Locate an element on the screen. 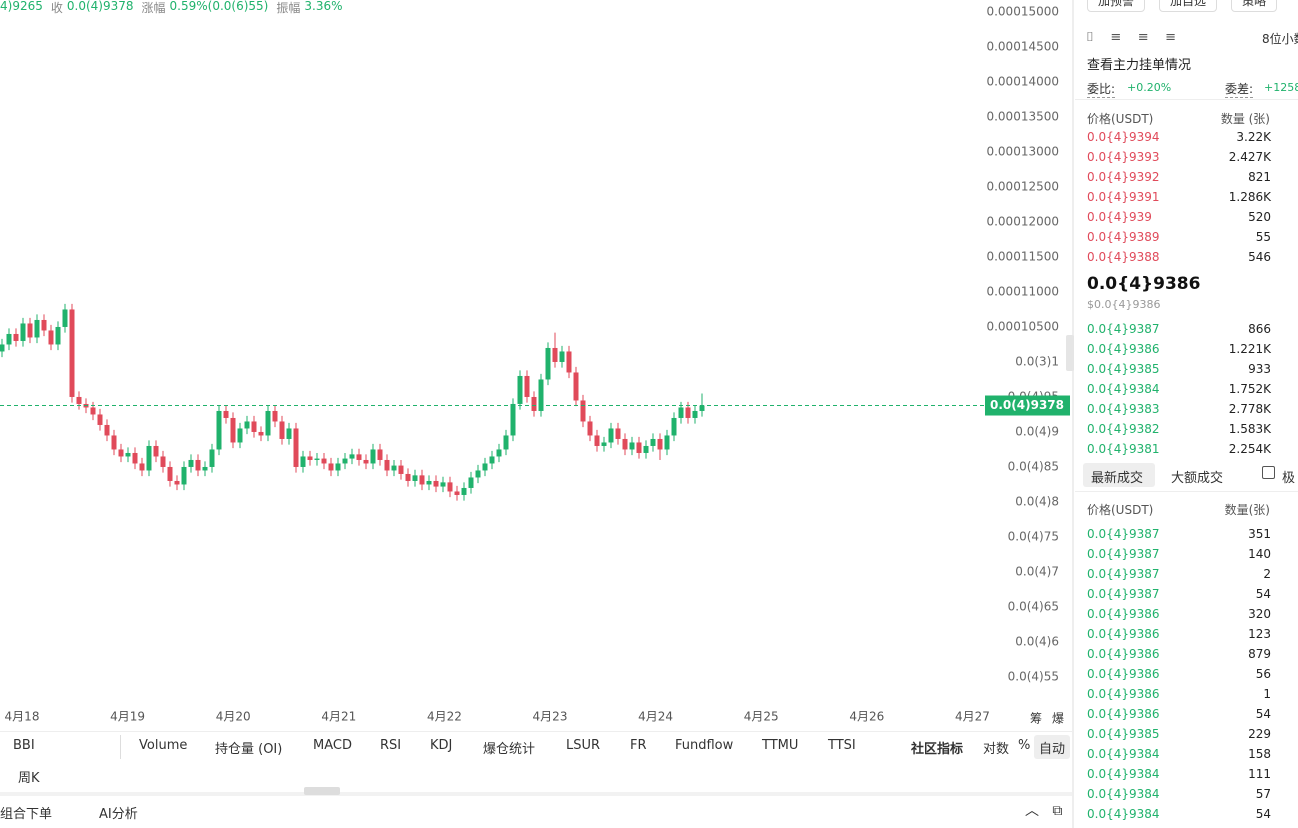  indicator-tab: TTSI is located at coordinates (842, 745).